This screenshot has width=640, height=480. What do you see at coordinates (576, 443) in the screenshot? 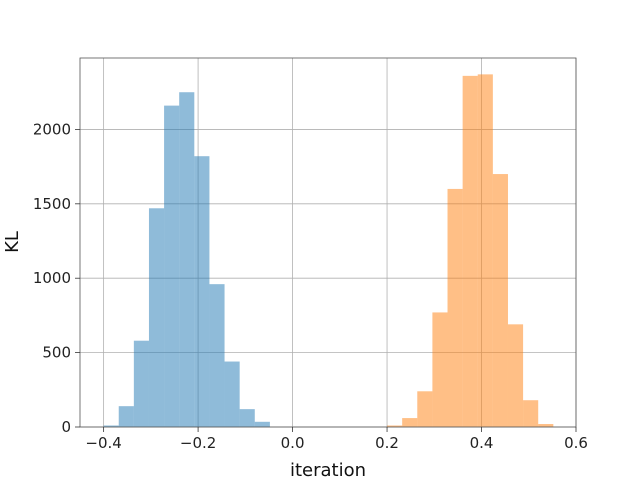
I see `x-tick-label: 0.6` at bounding box center [576, 443].